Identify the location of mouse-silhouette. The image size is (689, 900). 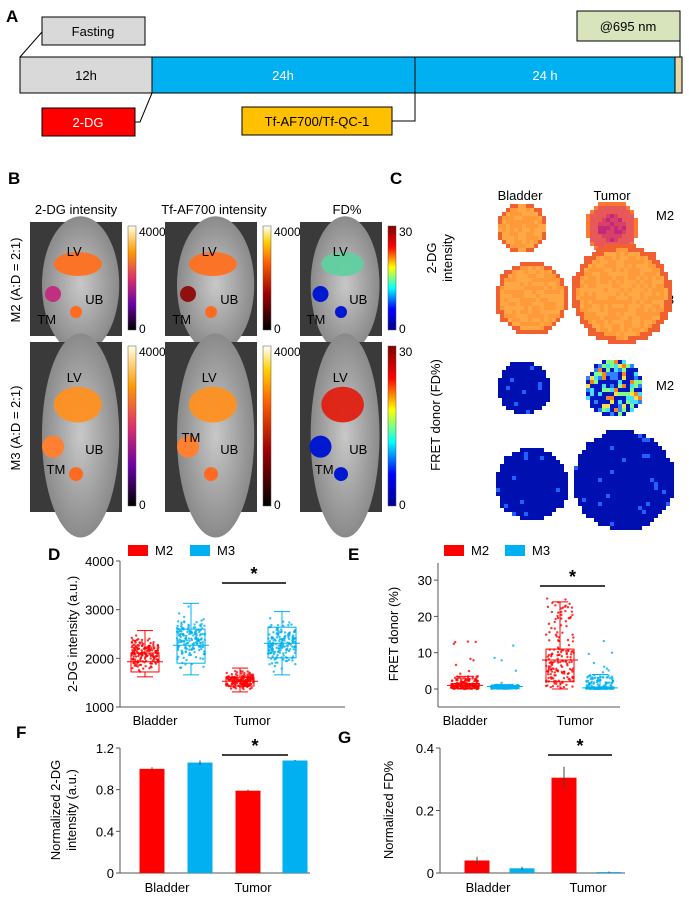
(80, 285).